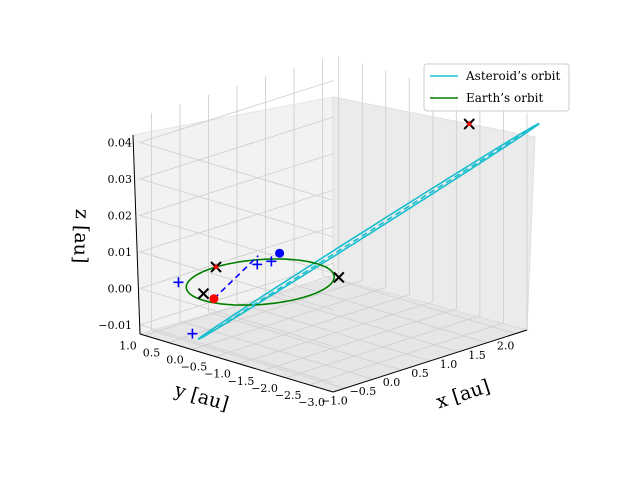 This screenshot has height=480, width=640. I want to click on x-axis-line, so click(430, 361).